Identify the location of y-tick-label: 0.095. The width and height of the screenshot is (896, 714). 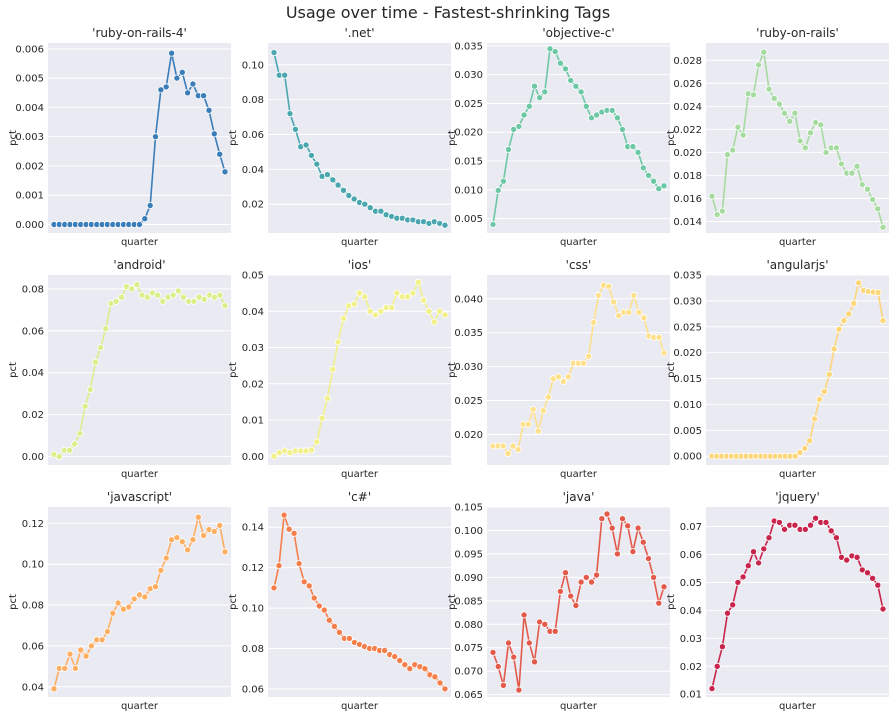
(468, 554).